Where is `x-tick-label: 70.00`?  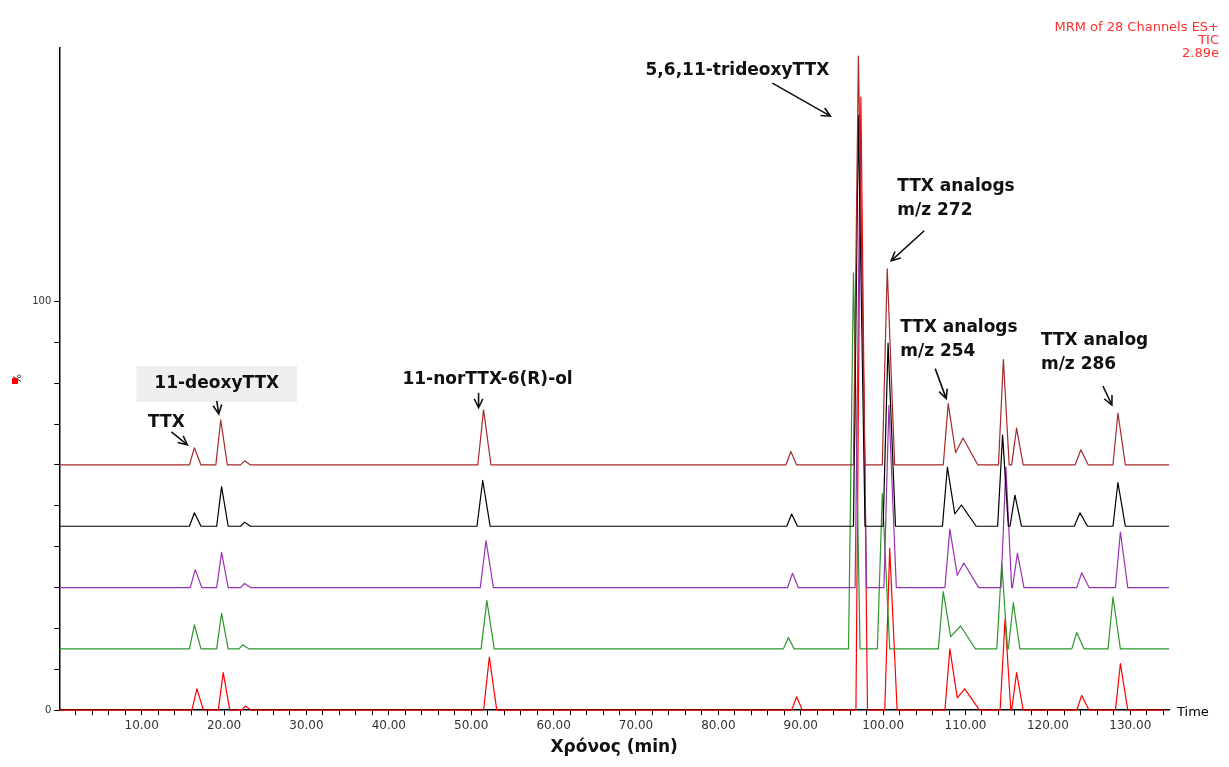 x-tick-label: 70.00 is located at coordinates (636, 724).